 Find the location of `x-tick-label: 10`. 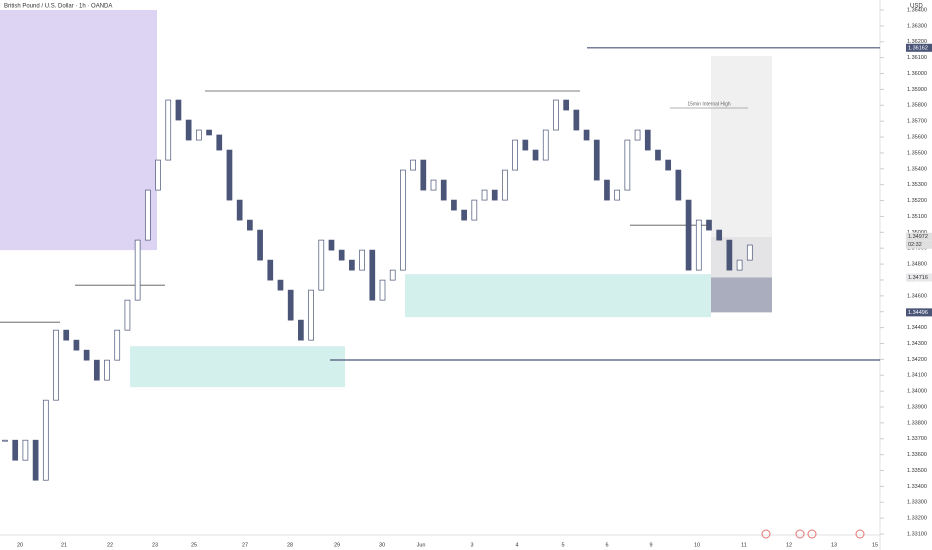

x-tick-label: 10 is located at coordinates (697, 545).